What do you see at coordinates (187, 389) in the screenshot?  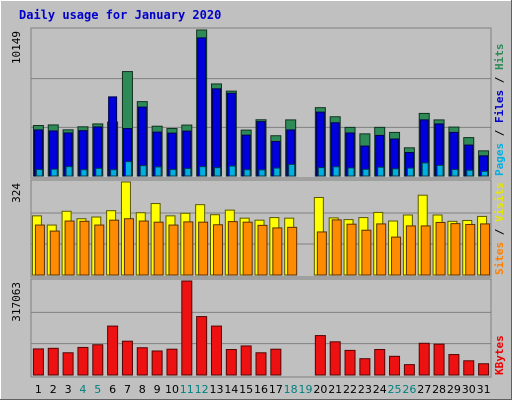 I see `day-label-11: 11` at bounding box center [187, 389].